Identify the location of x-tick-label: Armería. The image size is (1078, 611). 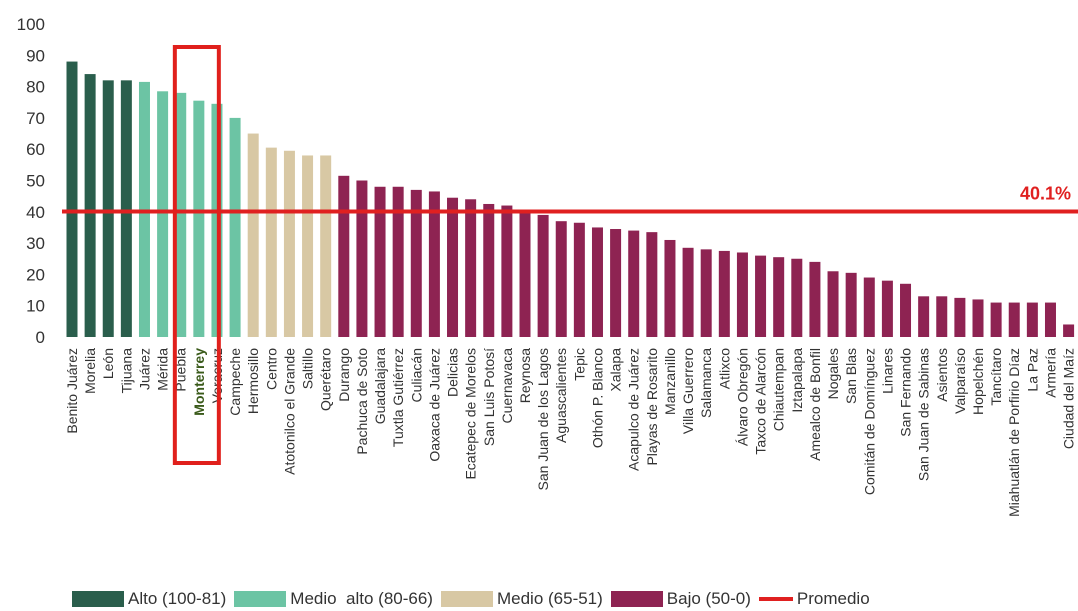
(1050, 373).